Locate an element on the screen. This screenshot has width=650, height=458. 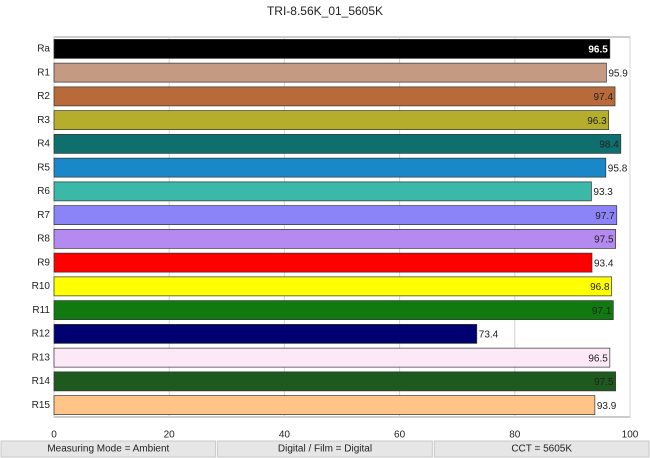
x-tick-label: 100 is located at coordinates (630, 435).